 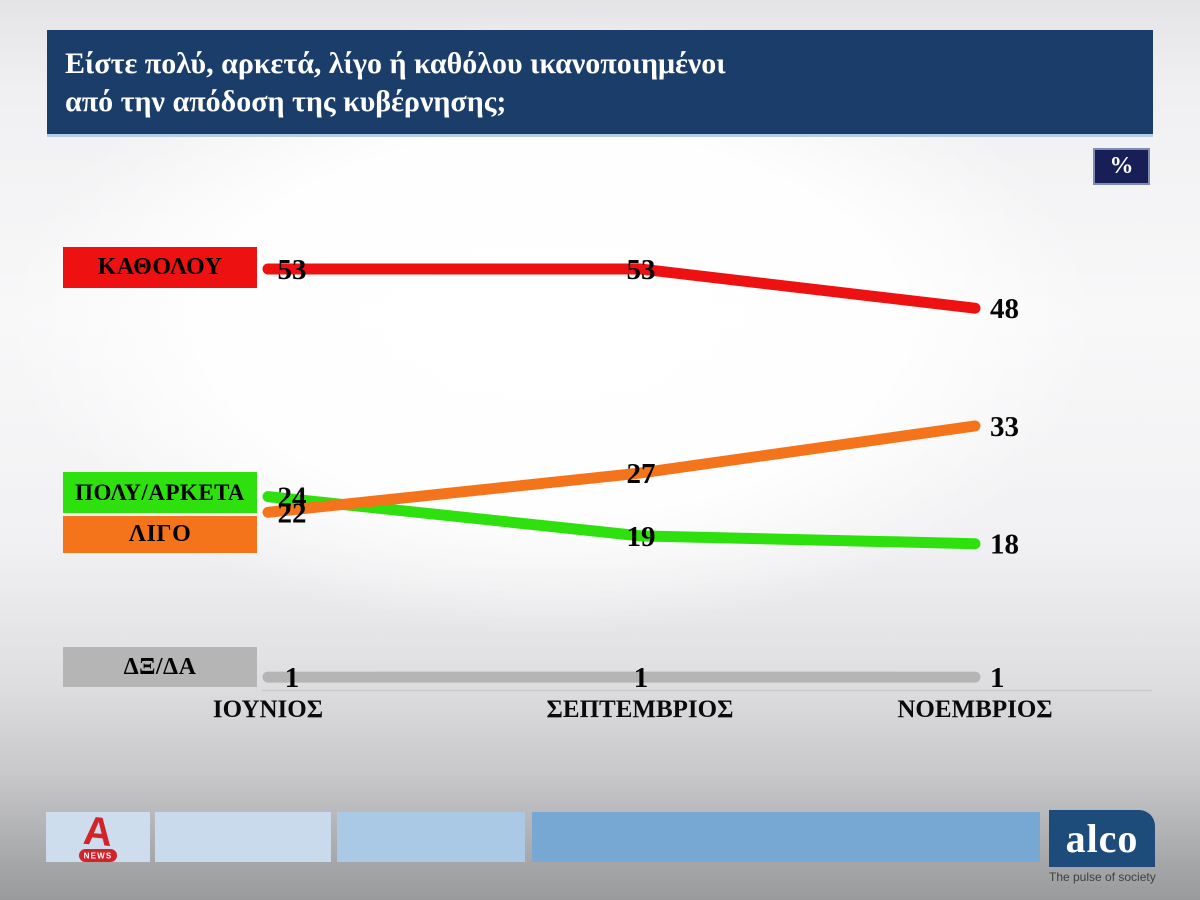 I want to click on alco-tagline: The pulse of society, so click(x=1102, y=877).